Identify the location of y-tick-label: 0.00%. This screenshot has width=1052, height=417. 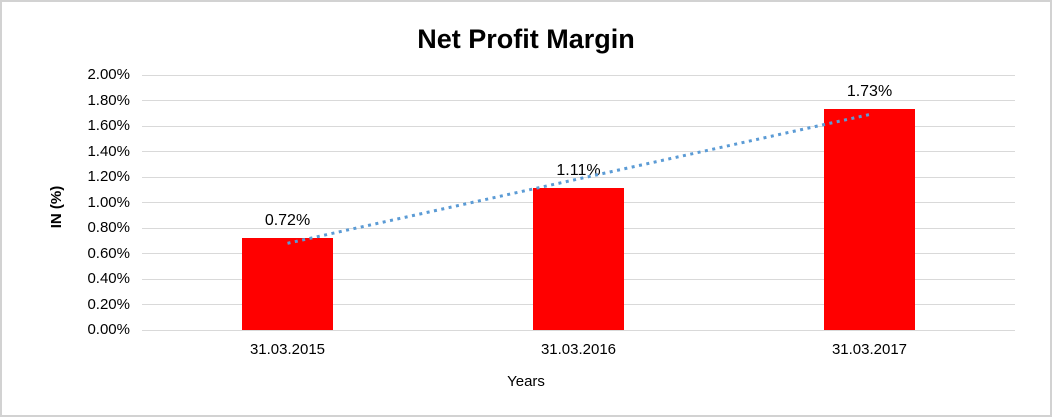
(108, 329).